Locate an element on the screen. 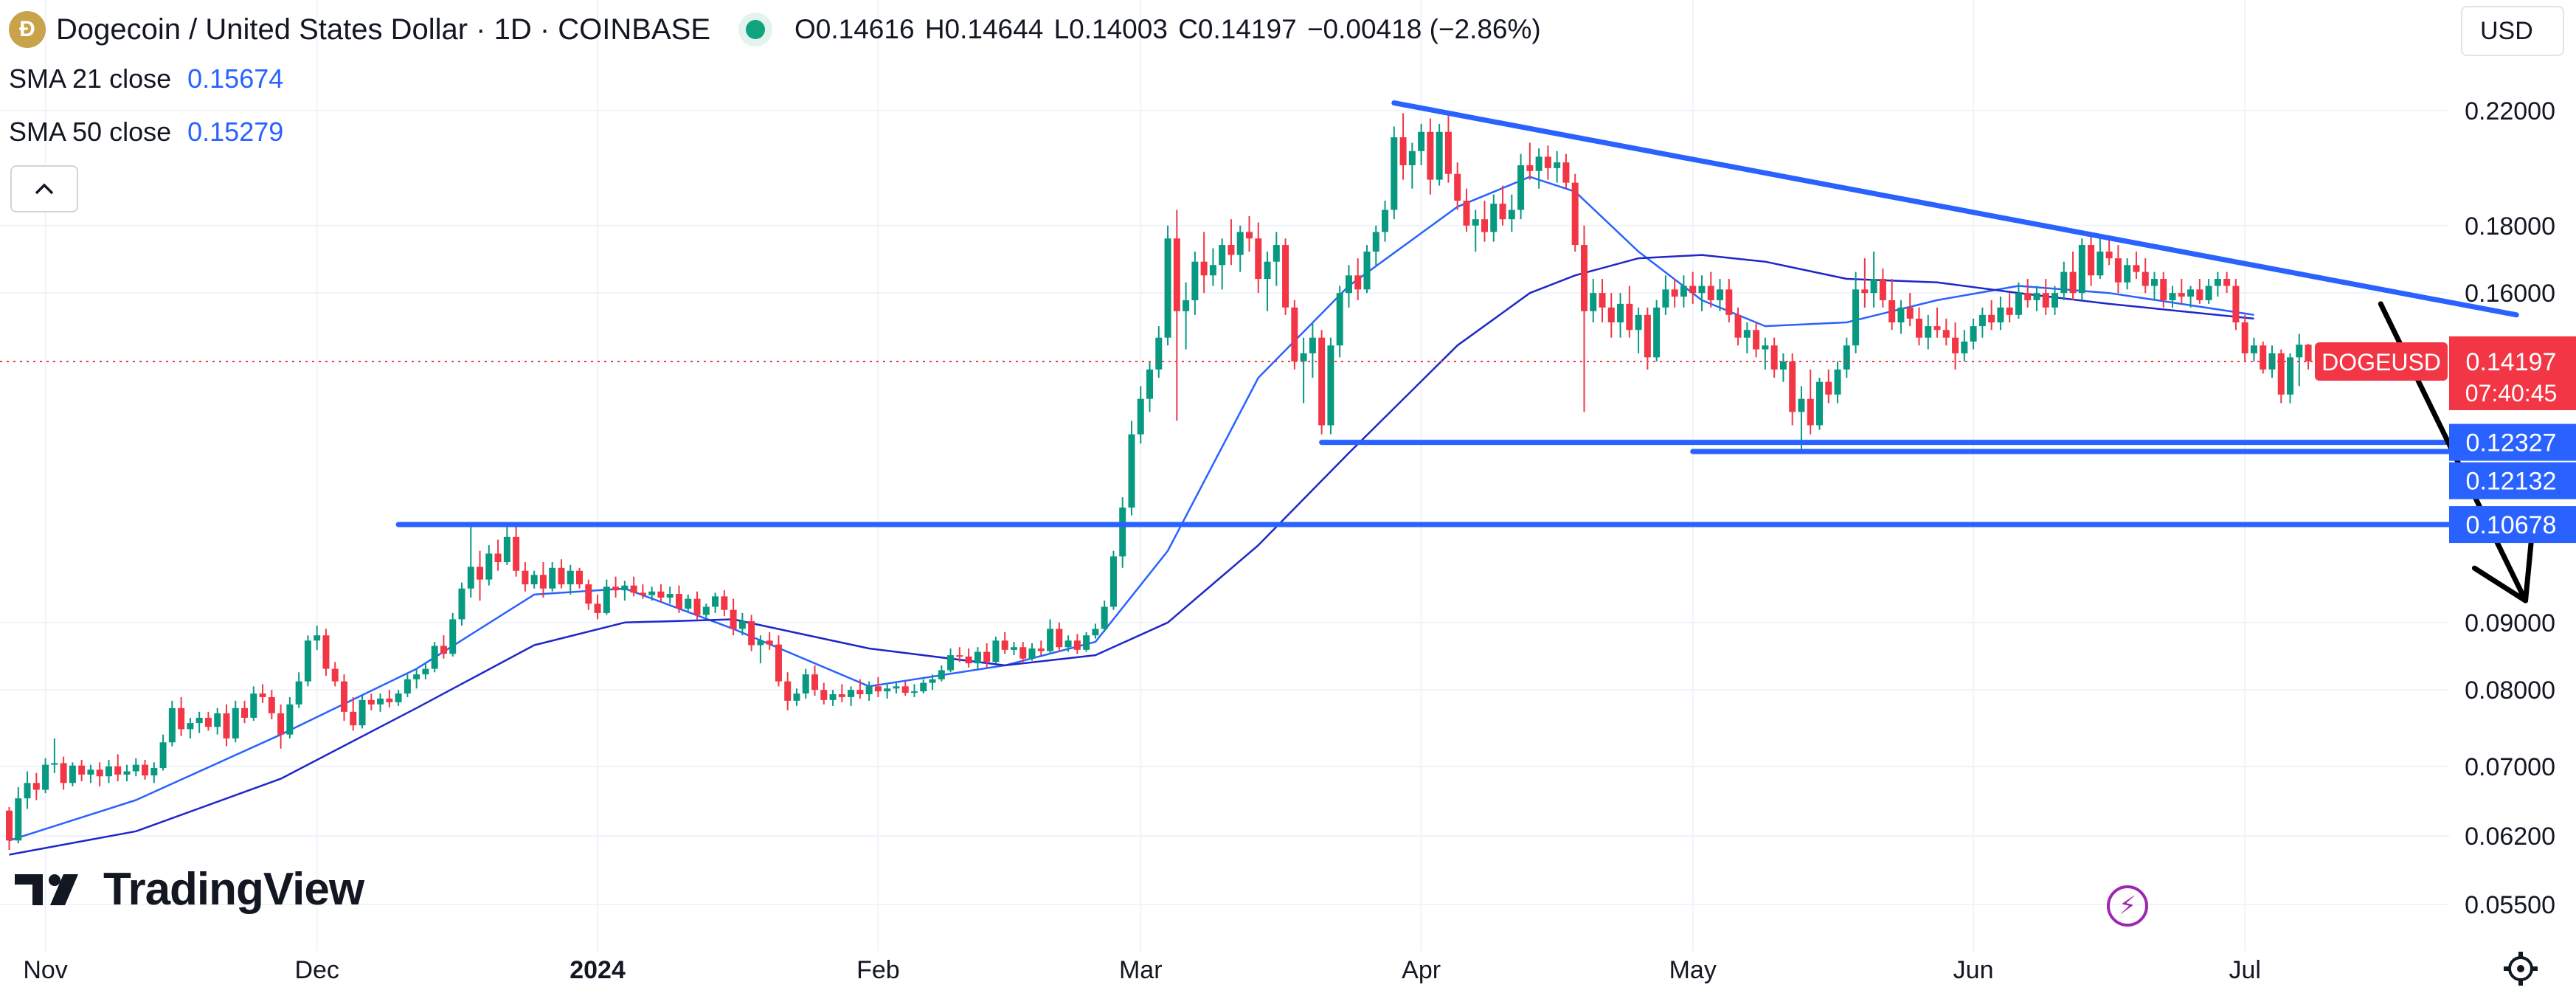 The height and width of the screenshot is (993, 2576). indicator-label: SMA 50 close is located at coordinates (90, 132).